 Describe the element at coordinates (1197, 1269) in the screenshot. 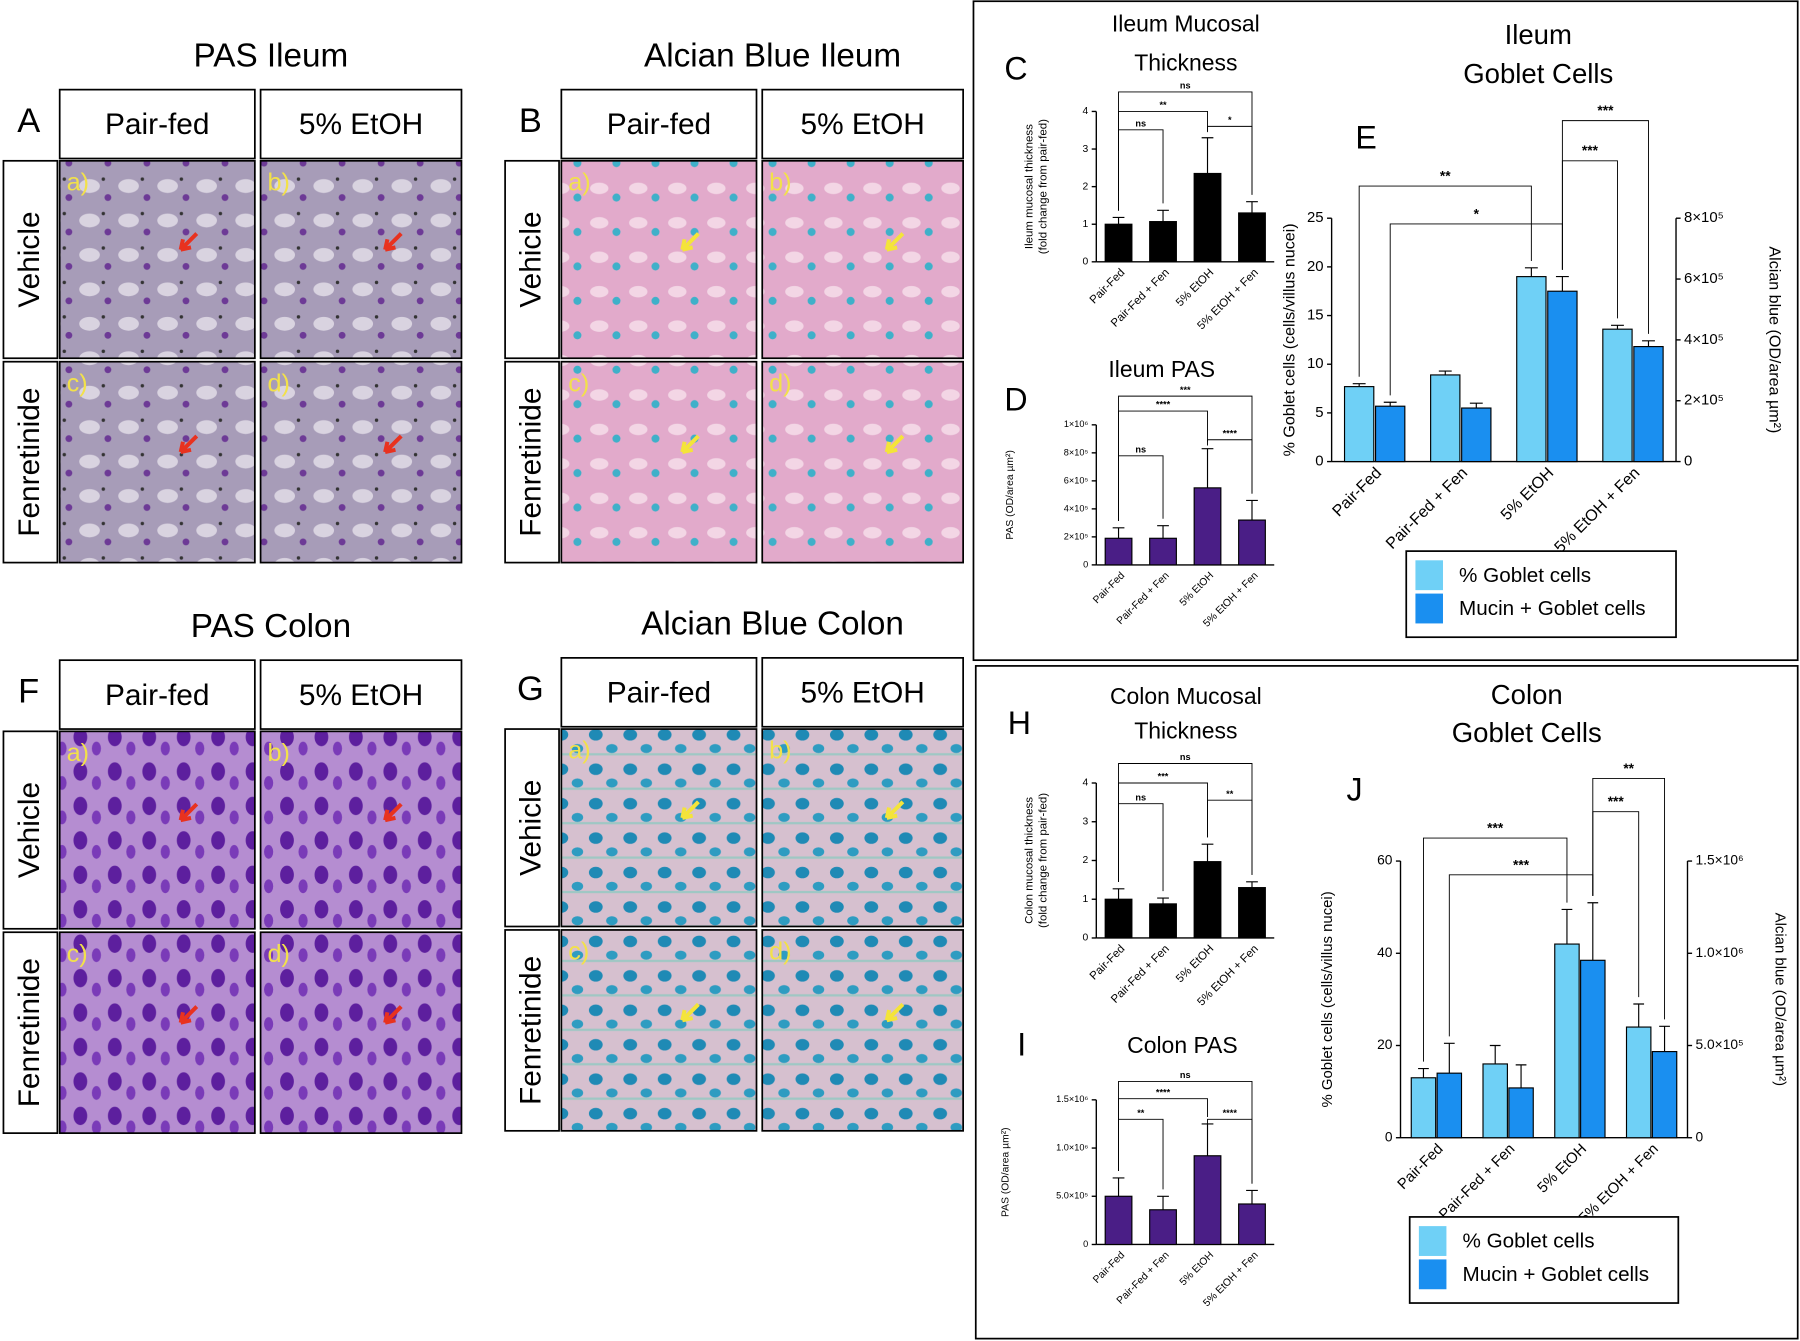

I see `x-tick-label: 5% EtOH` at that location.